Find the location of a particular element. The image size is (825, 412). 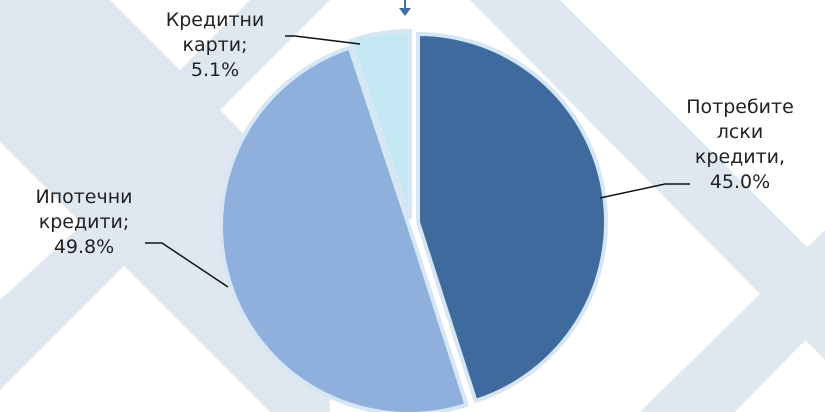

slice-label: Ипотечни кредити; 49.8% is located at coordinates (84, 222).